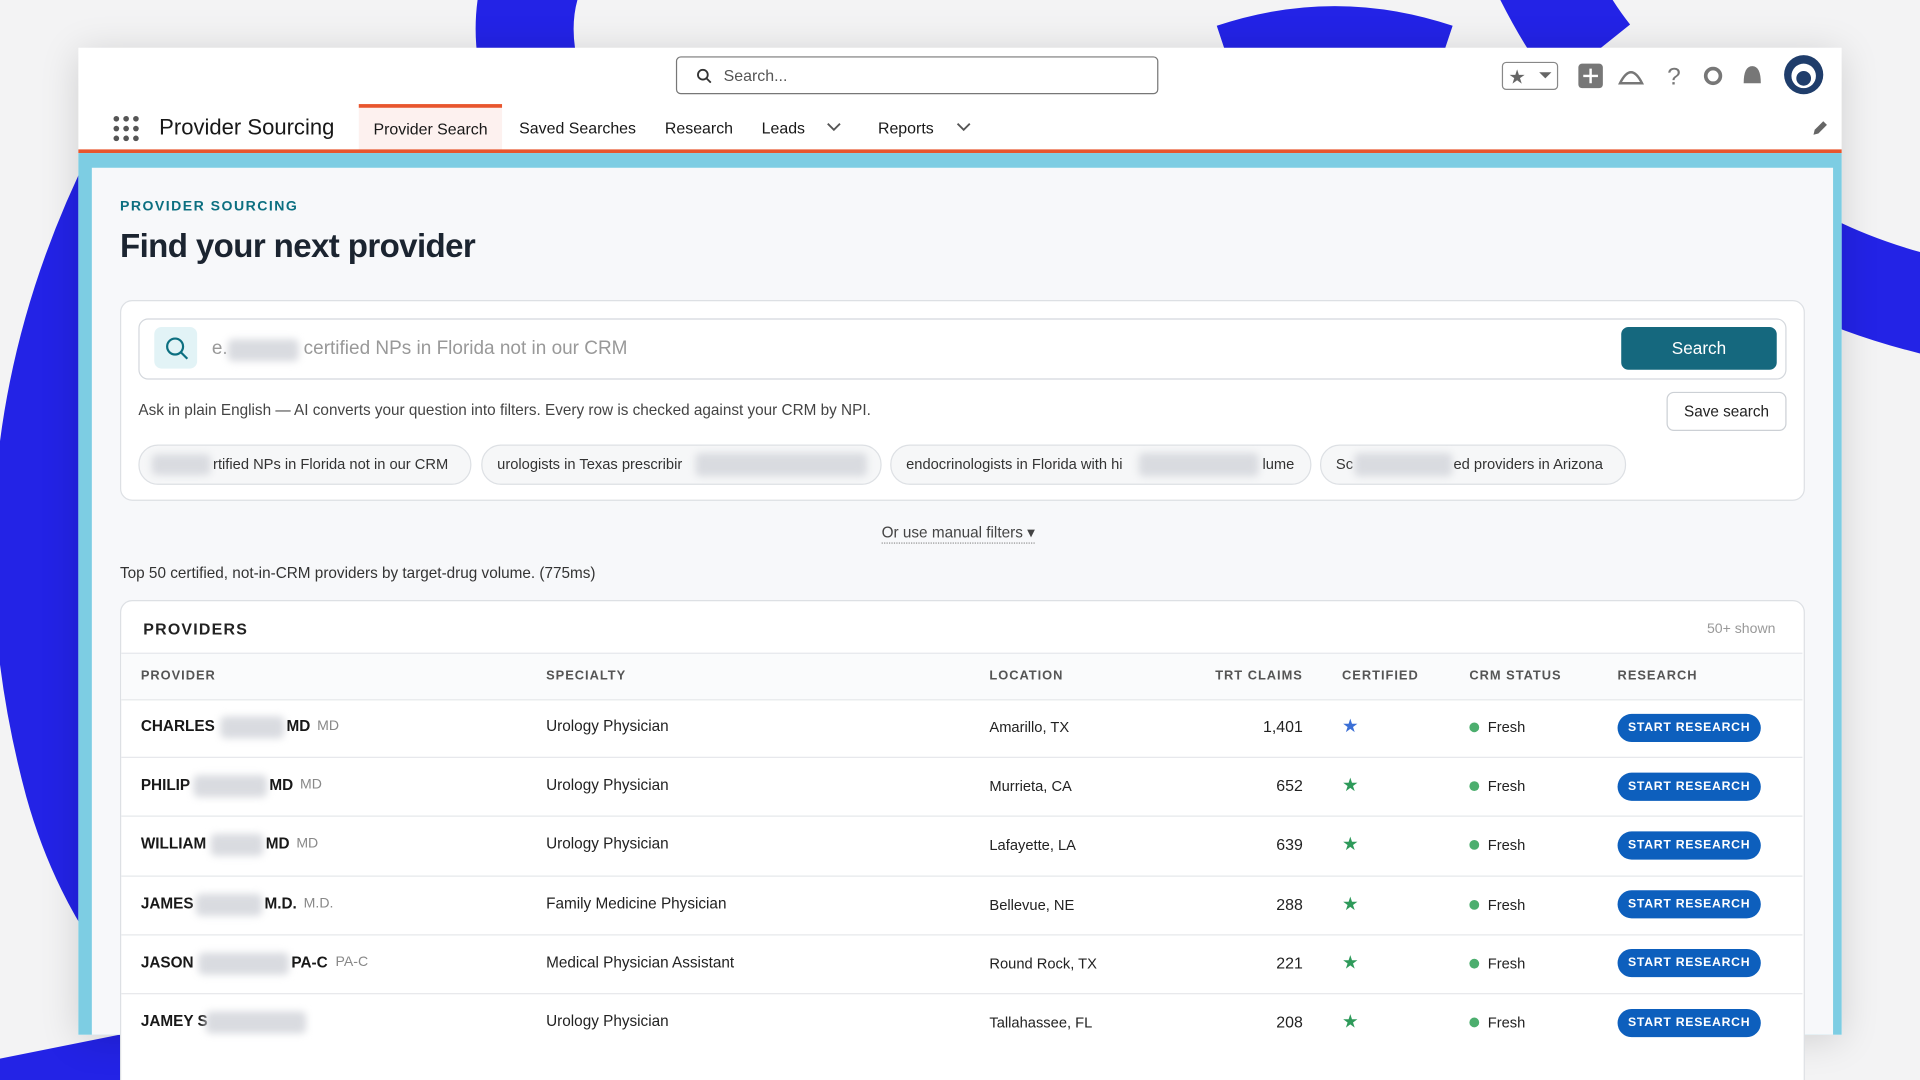  I want to click on location: Tallahassee, FL, so click(1041, 1022).